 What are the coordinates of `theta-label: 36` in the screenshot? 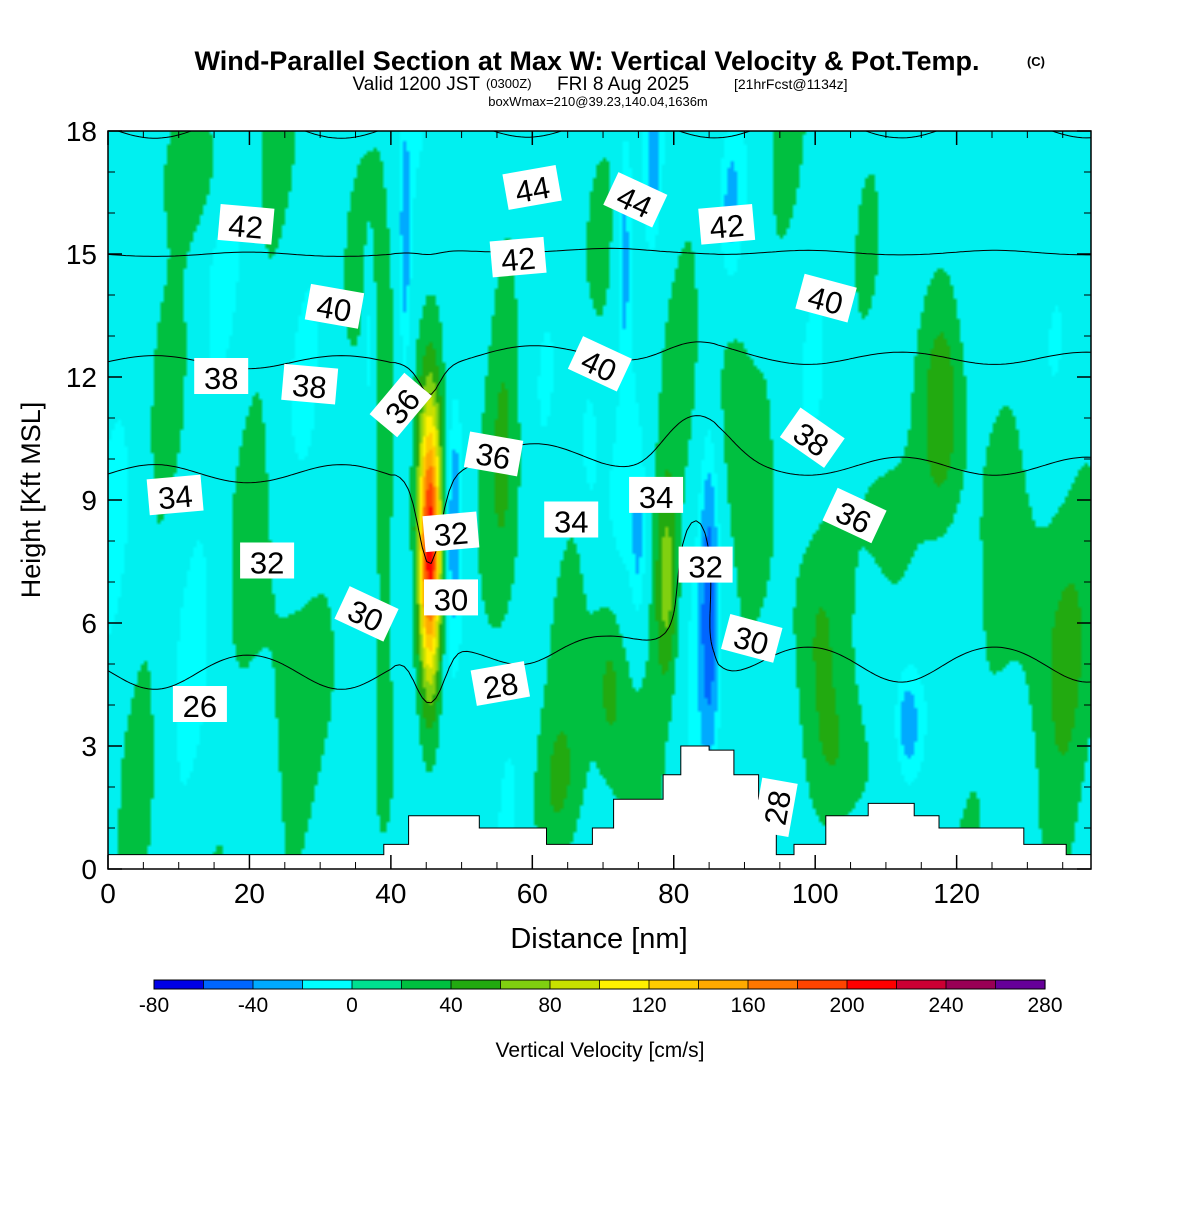 It's located at (493, 454).